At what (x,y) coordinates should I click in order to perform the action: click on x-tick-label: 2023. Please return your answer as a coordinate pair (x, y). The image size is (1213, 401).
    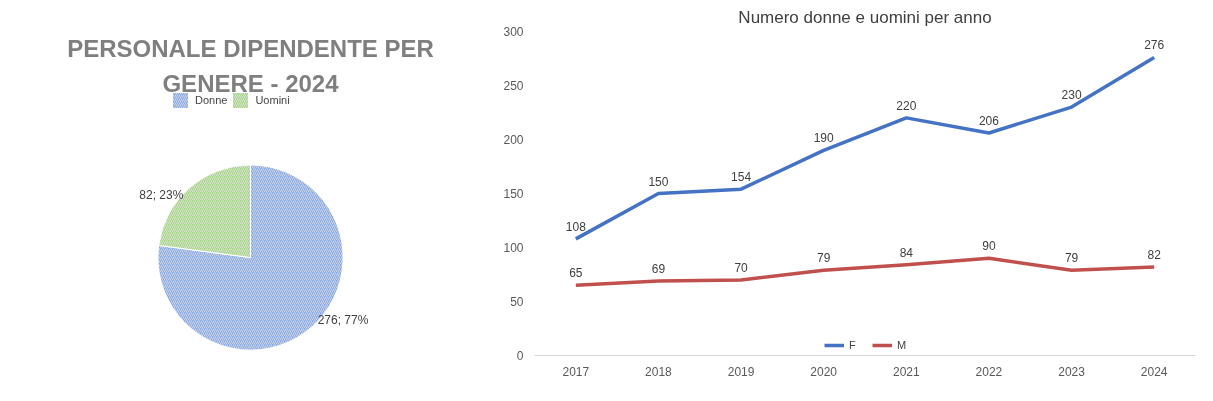
    Looking at the image, I should click on (1072, 371).